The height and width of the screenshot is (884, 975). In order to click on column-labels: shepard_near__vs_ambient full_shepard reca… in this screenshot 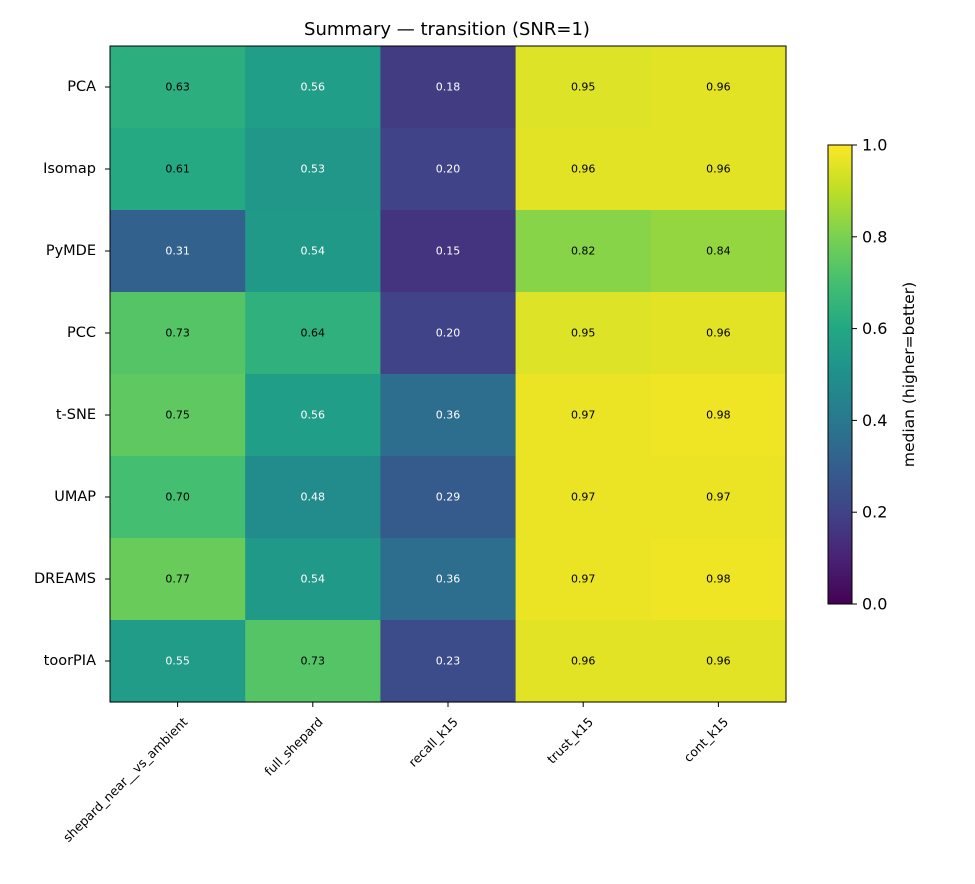, I will do `click(395, 773)`.